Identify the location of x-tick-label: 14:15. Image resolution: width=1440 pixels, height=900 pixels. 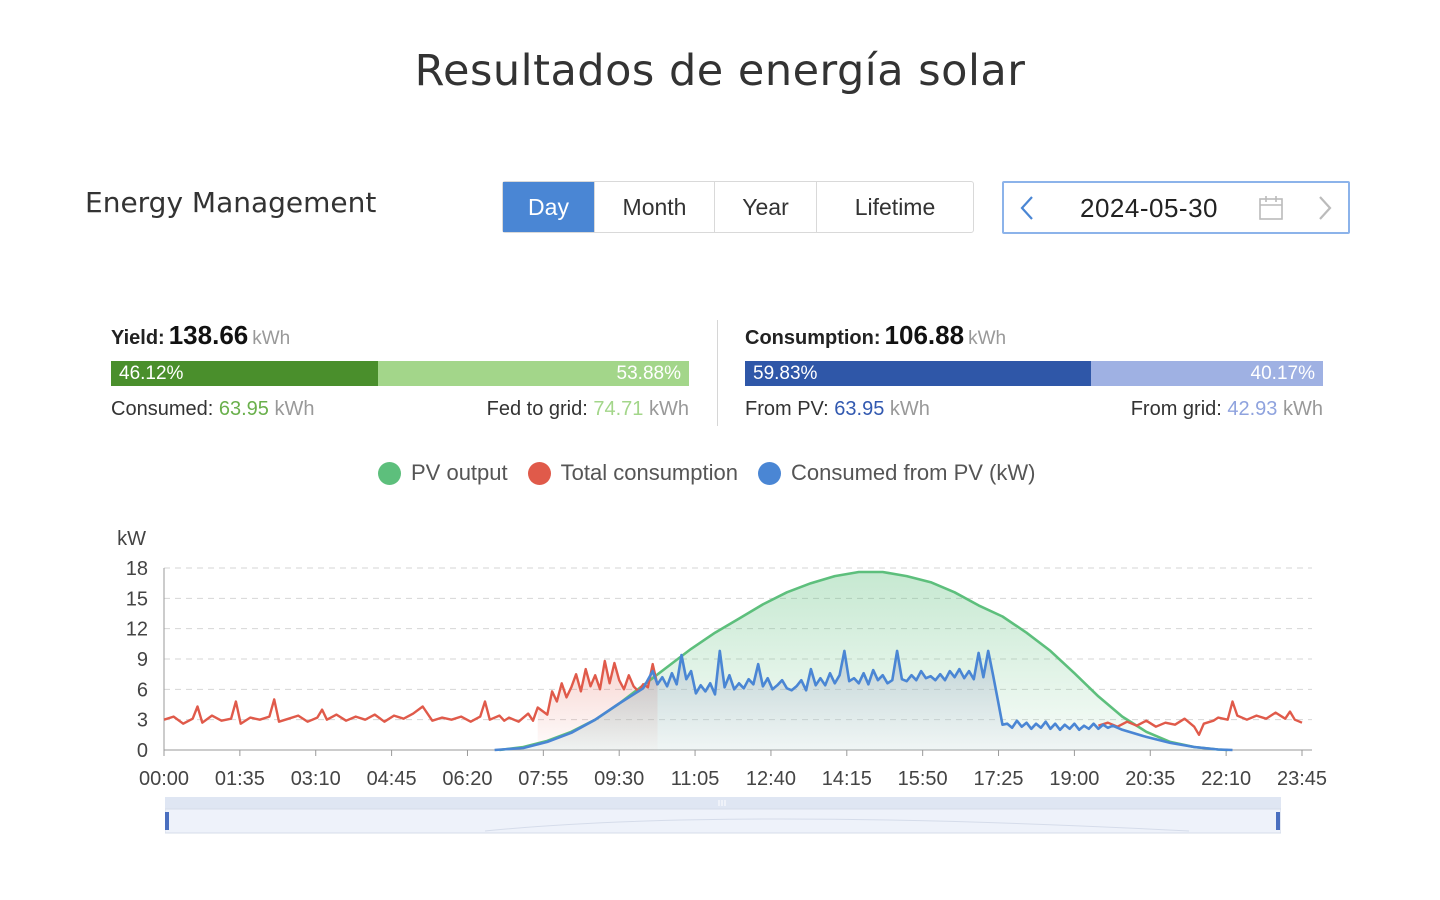
(847, 779).